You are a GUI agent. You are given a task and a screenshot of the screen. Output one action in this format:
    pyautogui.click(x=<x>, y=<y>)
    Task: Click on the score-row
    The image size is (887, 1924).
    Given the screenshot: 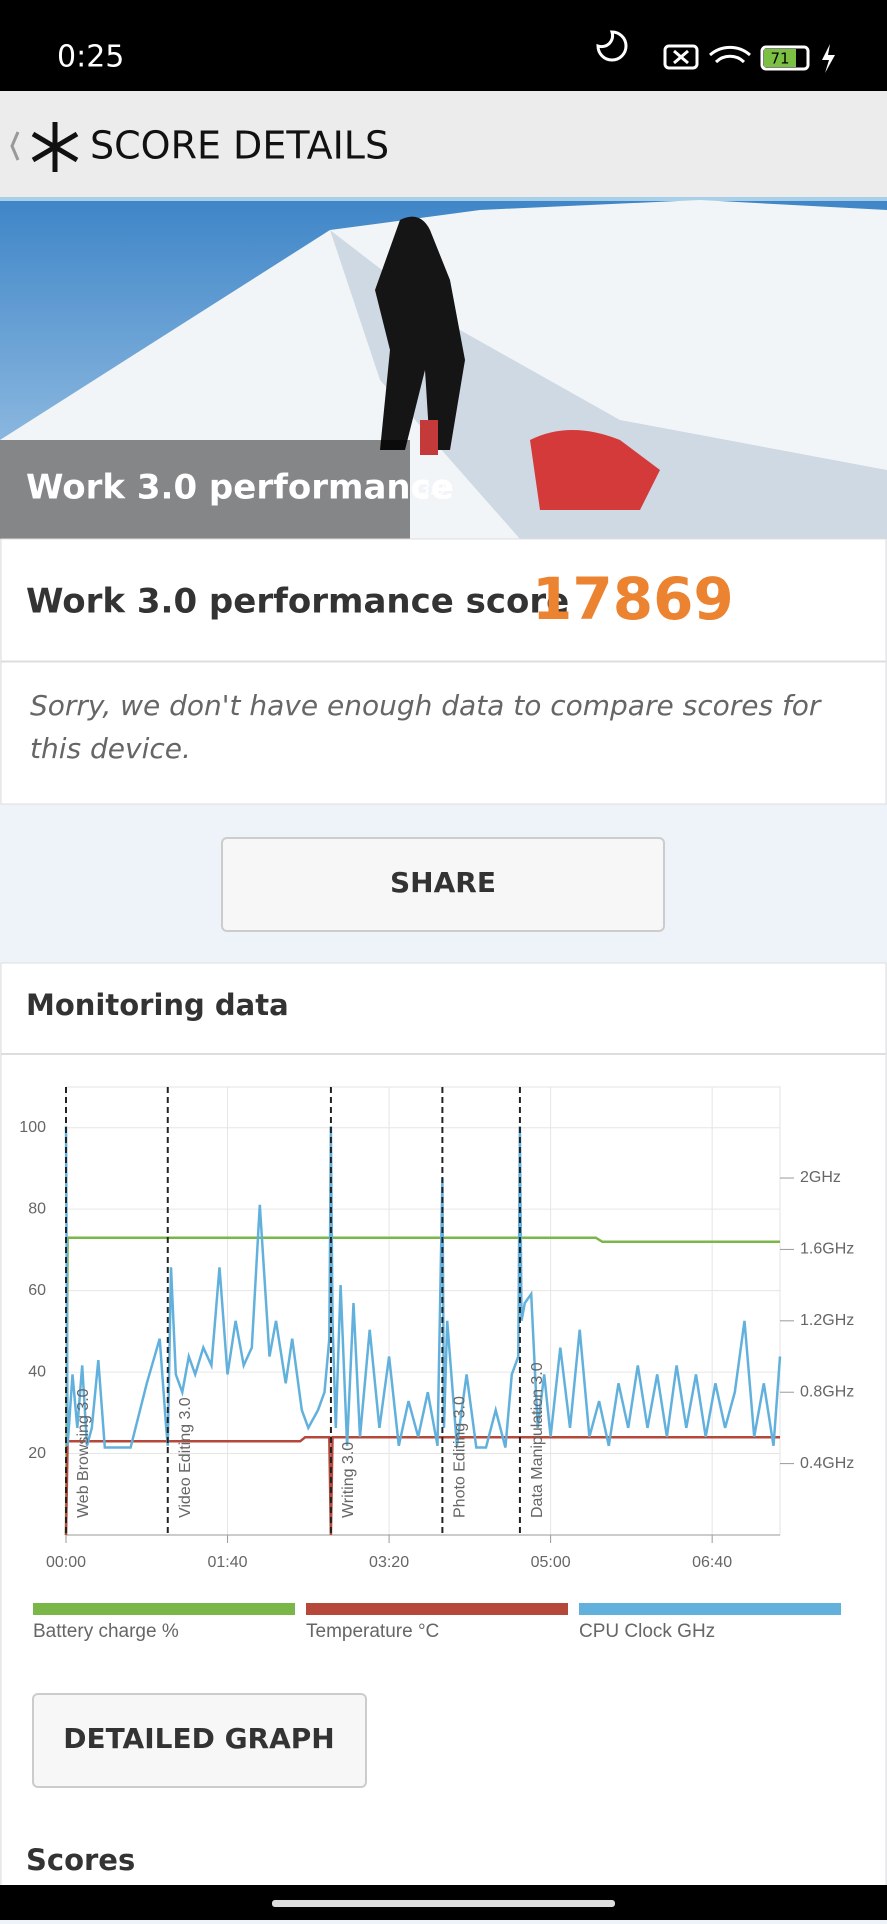 What is the action you would take?
    pyautogui.click(x=443, y=600)
    